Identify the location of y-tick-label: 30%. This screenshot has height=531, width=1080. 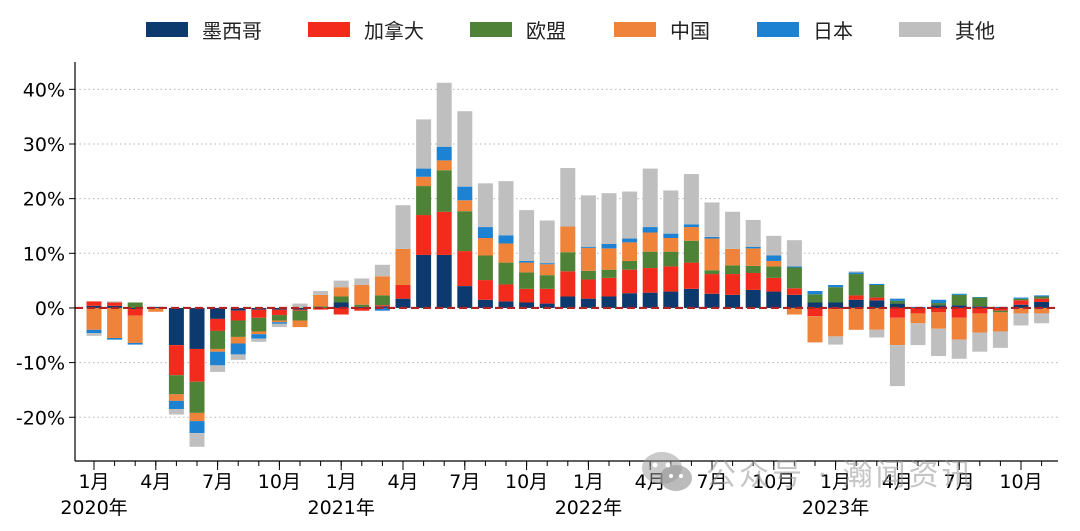
(44, 145).